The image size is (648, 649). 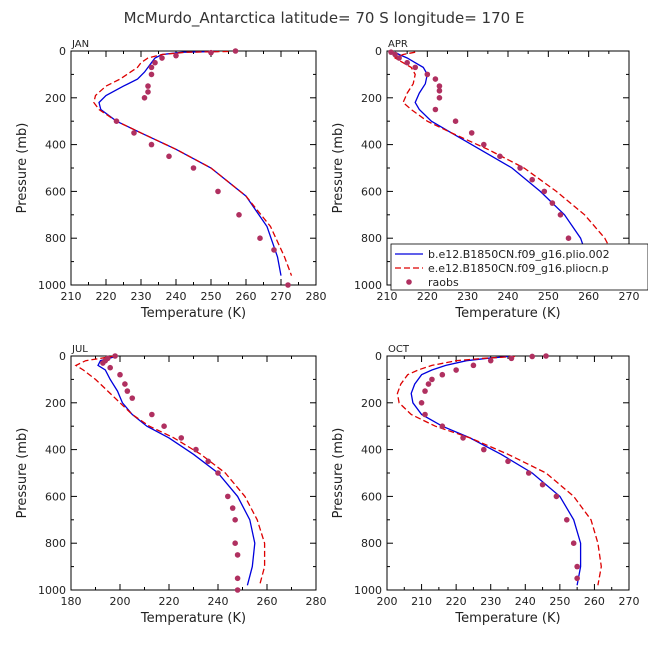 What do you see at coordinates (176, 296) in the screenshot?
I see `x-tick-label-jan: 240` at bounding box center [176, 296].